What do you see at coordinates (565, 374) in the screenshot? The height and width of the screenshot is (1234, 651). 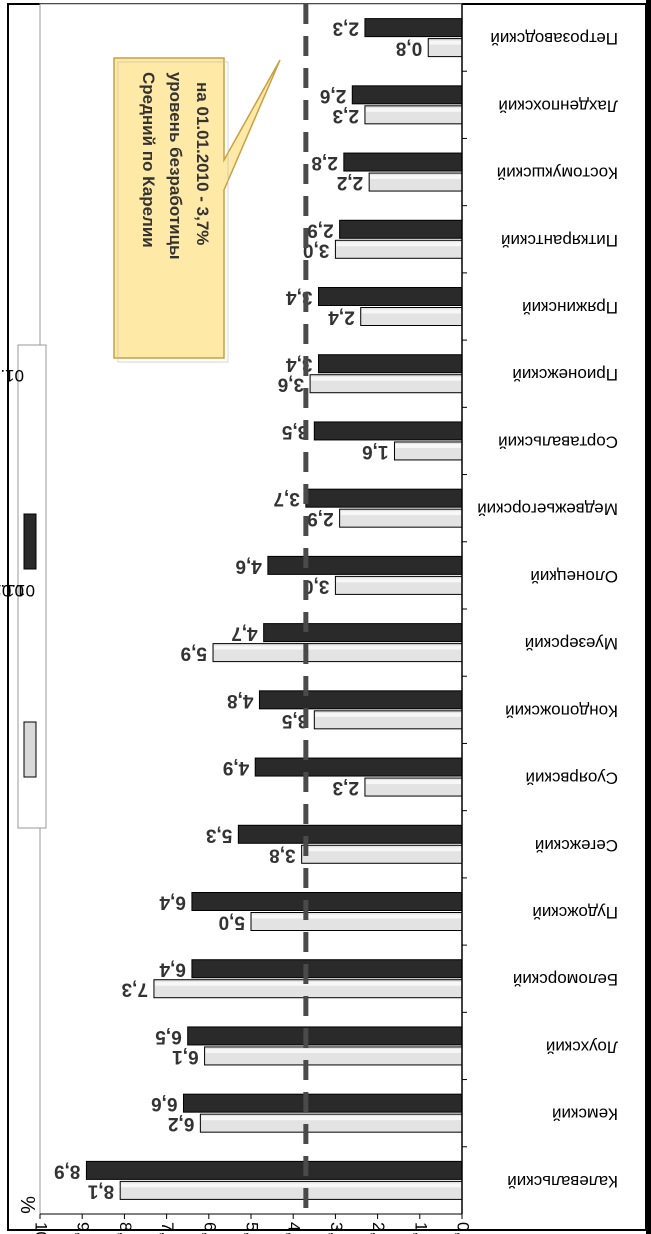 I see `category-label-12: Прионежский` at bounding box center [565, 374].